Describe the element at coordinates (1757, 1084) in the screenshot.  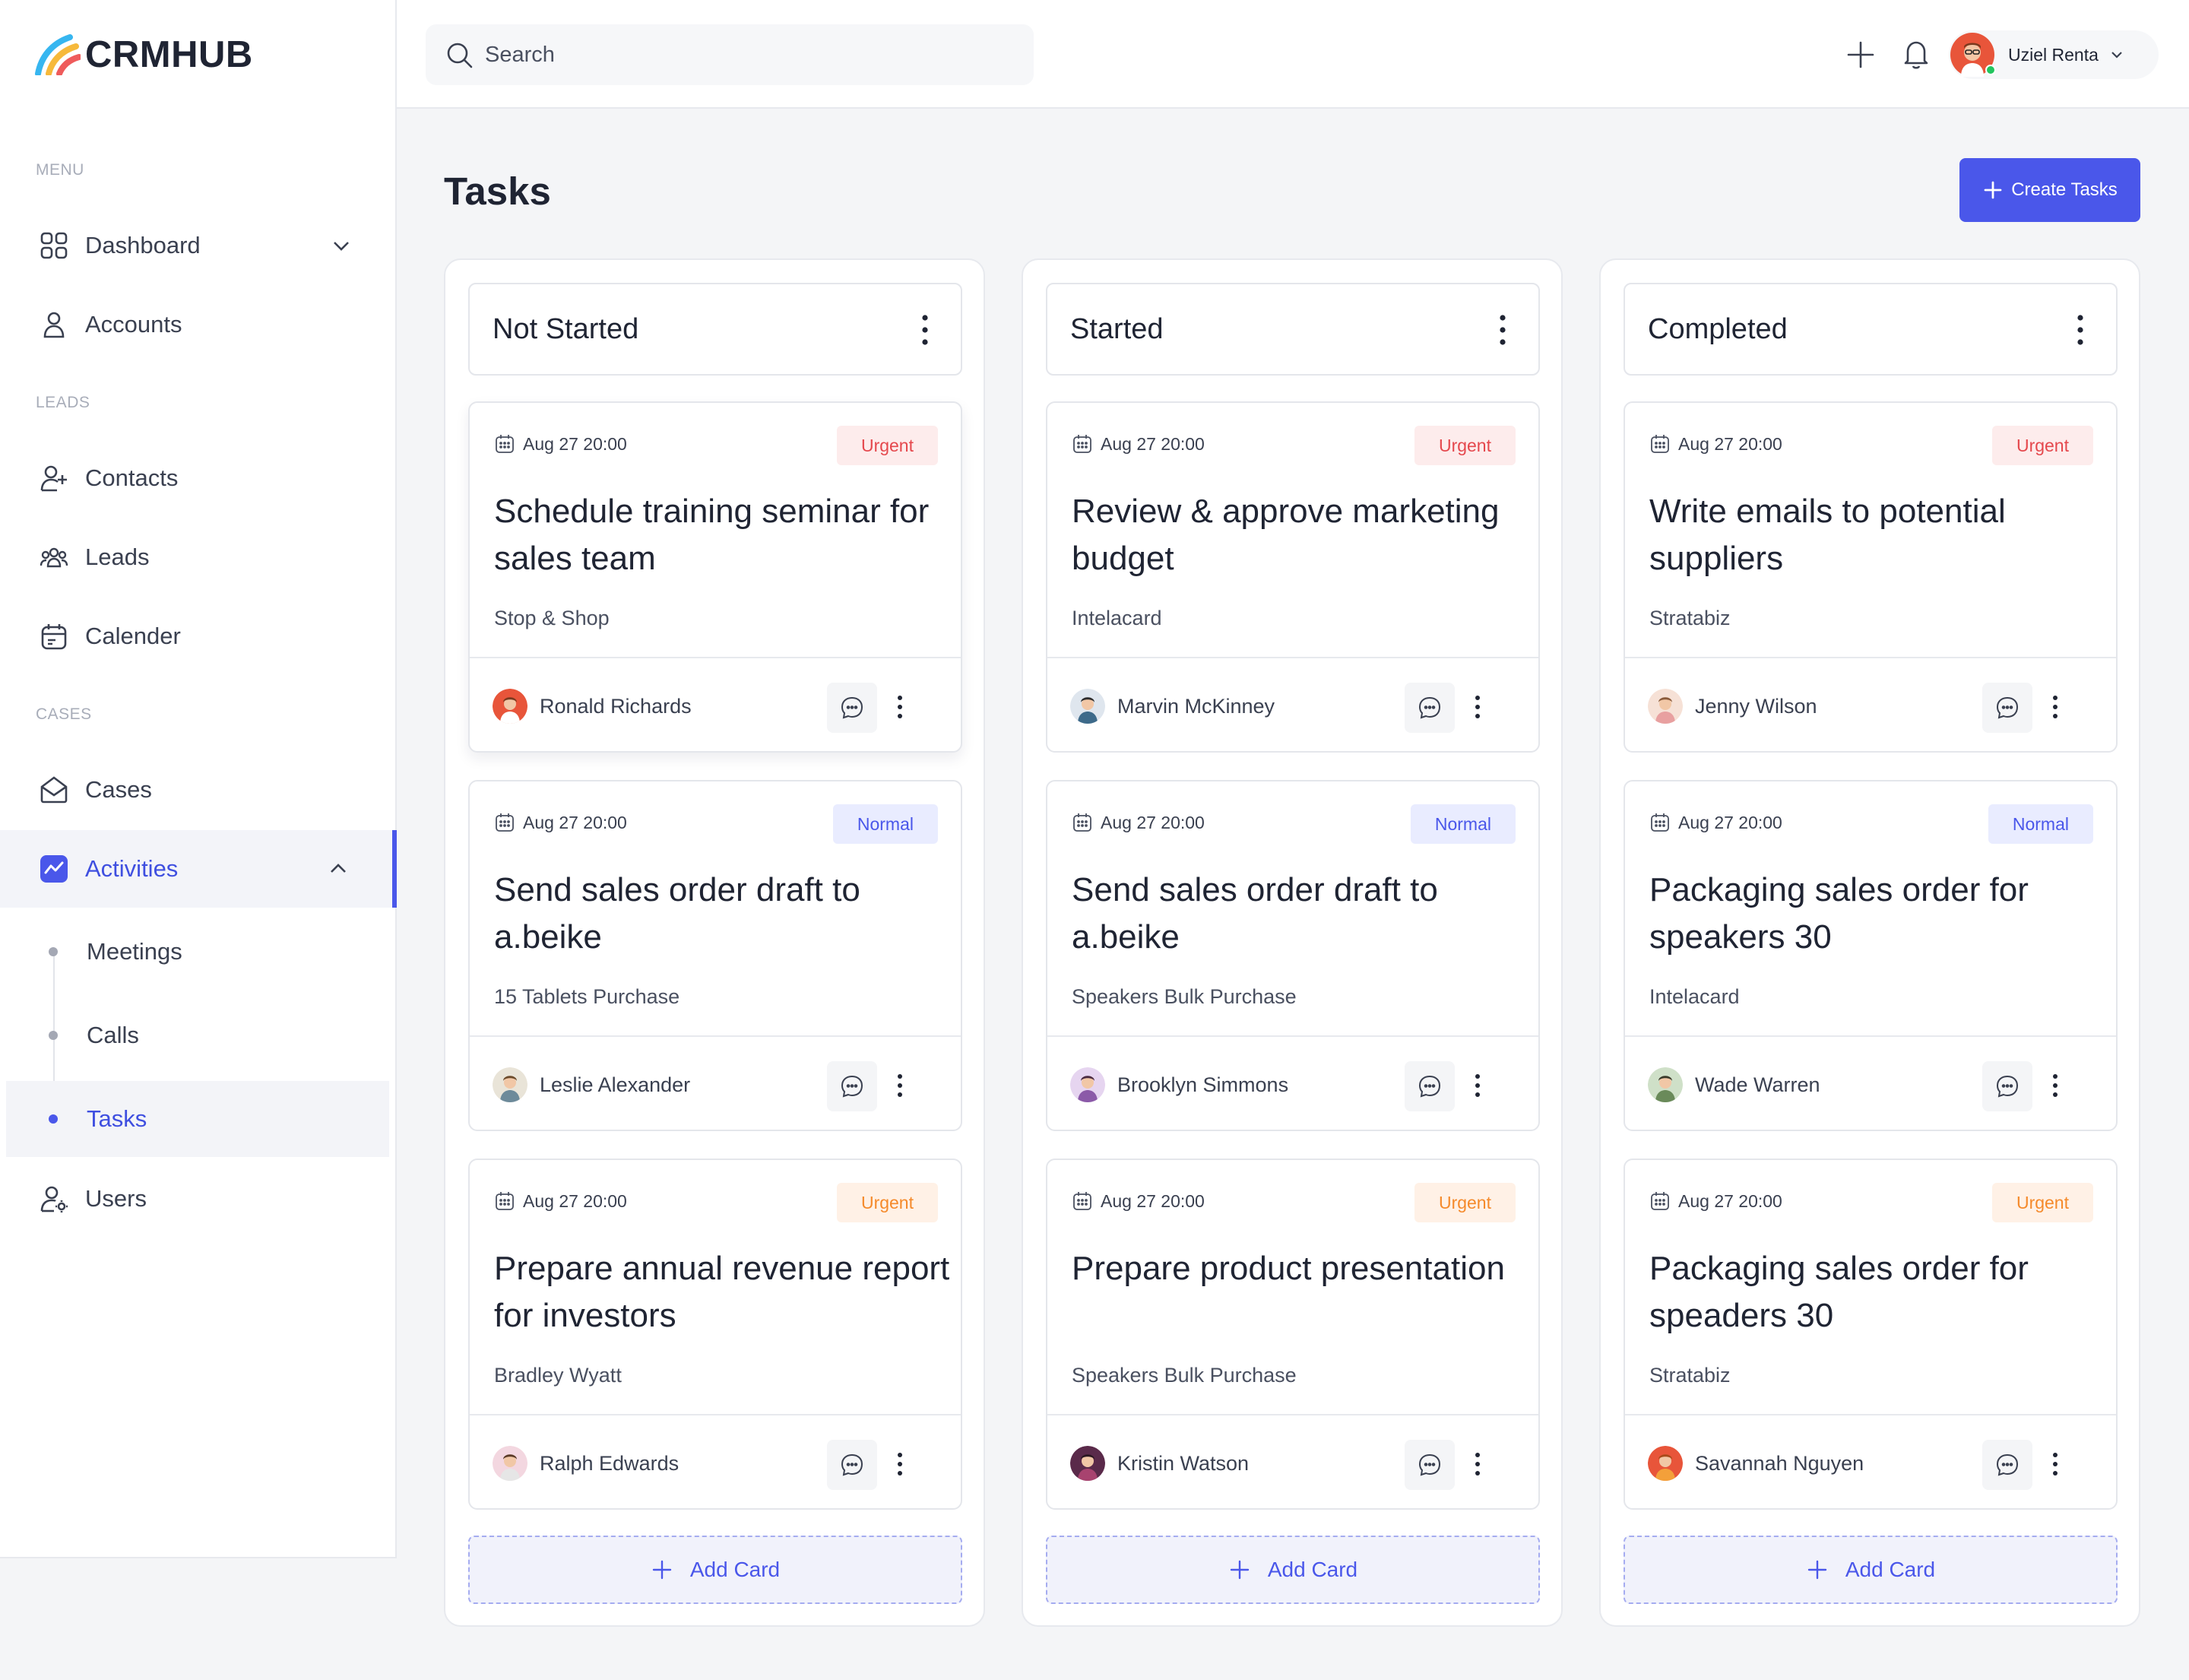
I see `assignee-name: Wade Warren` at that location.